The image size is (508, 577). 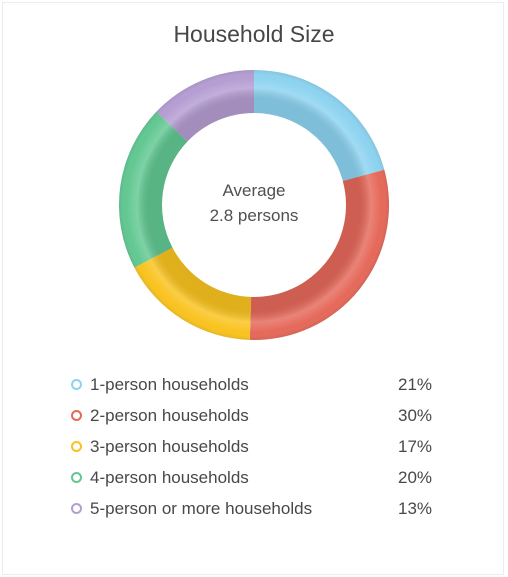 What do you see at coordinates (169, 415) in the screenshot?
I see `legend-label: 2-person households` at bounding box center [169, 415].